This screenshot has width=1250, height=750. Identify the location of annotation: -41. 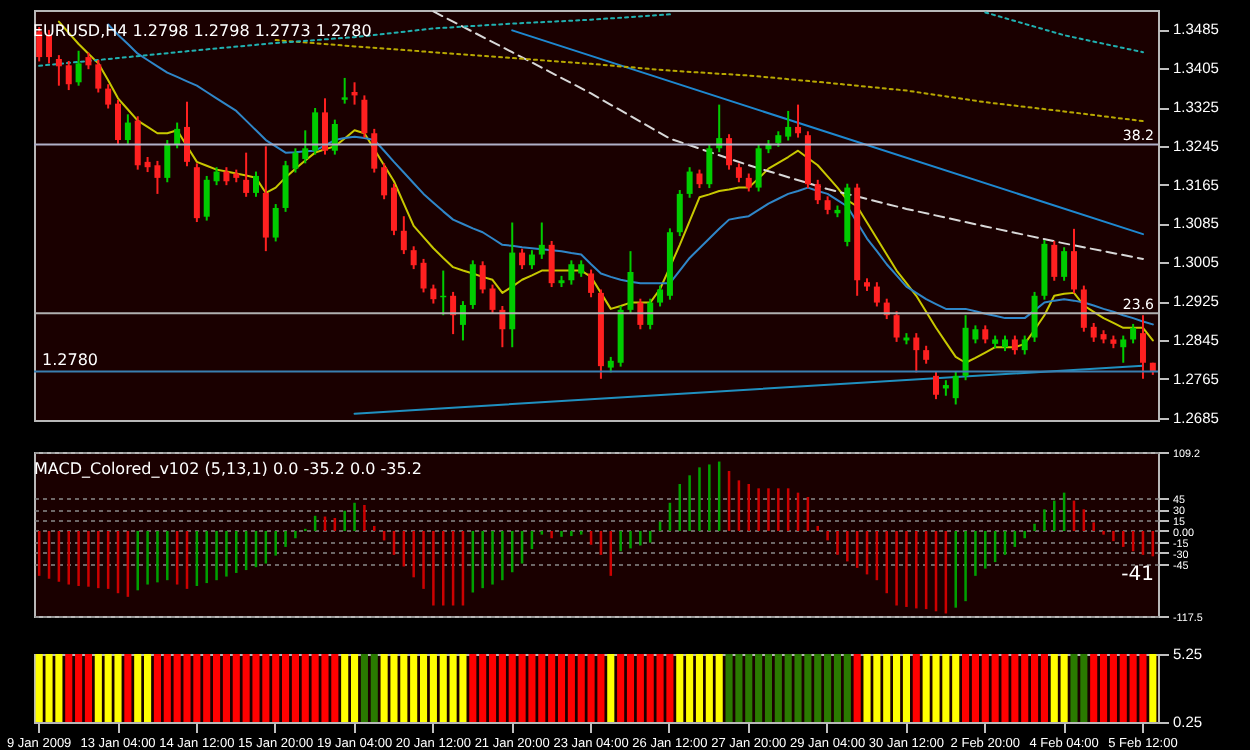
(1137, 574).